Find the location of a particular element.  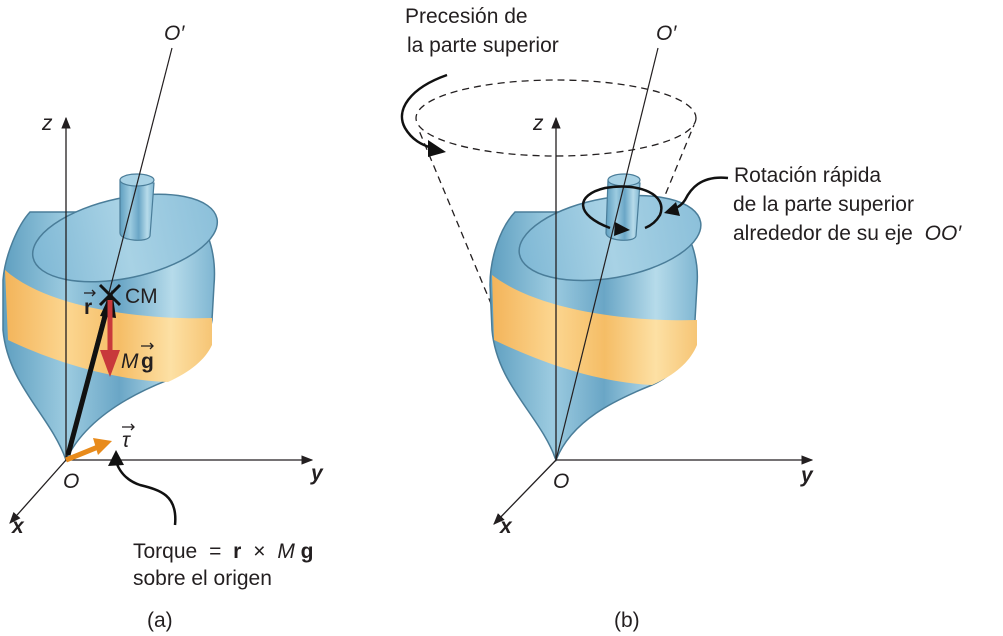

torque-eq: = is located at coordinates (215, 551).